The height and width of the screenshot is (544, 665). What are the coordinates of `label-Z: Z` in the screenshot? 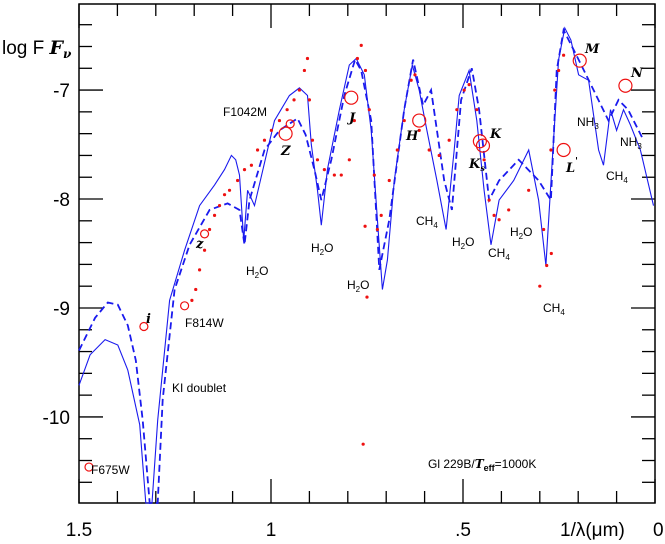 It's located at (285, 151).